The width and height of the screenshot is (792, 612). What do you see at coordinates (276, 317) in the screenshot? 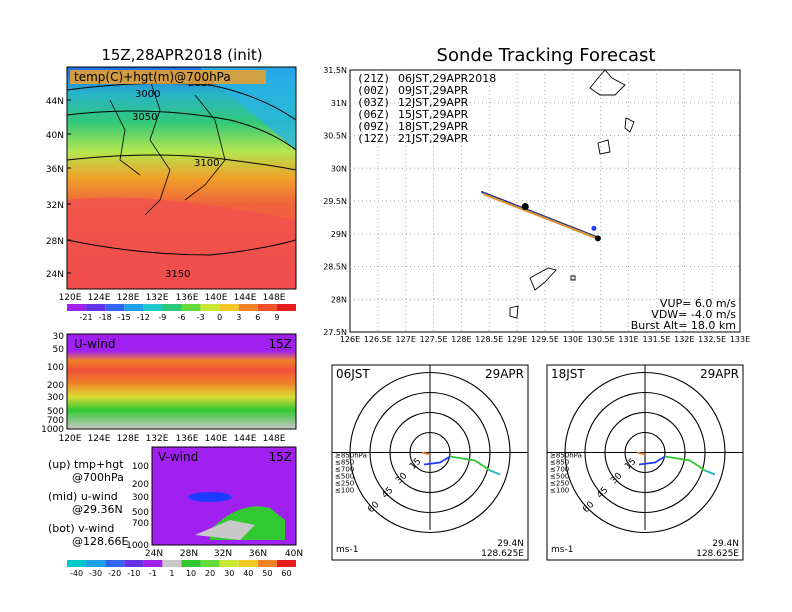
I see `colorbar-label: 9` at bounding box center [276, 317].